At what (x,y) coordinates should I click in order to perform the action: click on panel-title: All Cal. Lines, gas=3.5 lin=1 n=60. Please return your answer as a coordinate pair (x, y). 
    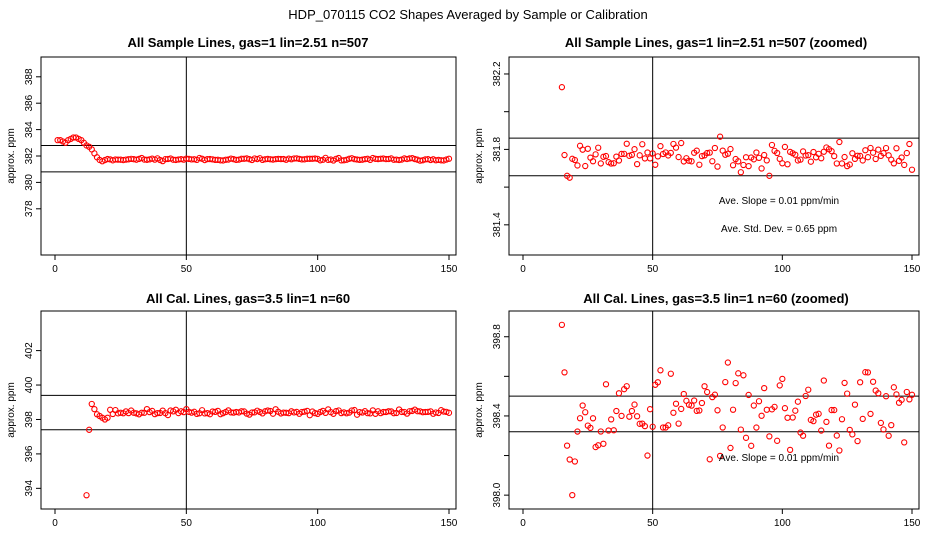
    Looking at the image, I should click on (248, 298).